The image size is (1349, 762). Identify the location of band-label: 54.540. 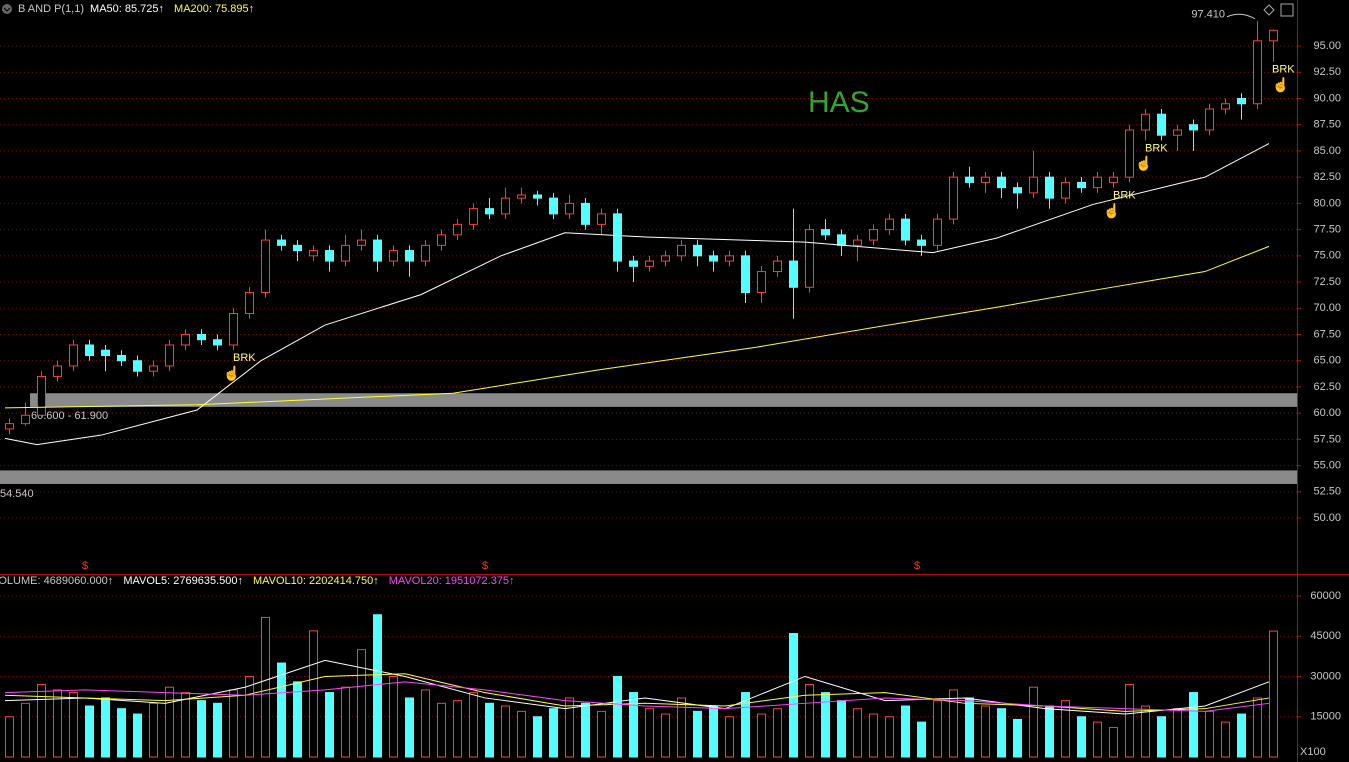
(17, 494).